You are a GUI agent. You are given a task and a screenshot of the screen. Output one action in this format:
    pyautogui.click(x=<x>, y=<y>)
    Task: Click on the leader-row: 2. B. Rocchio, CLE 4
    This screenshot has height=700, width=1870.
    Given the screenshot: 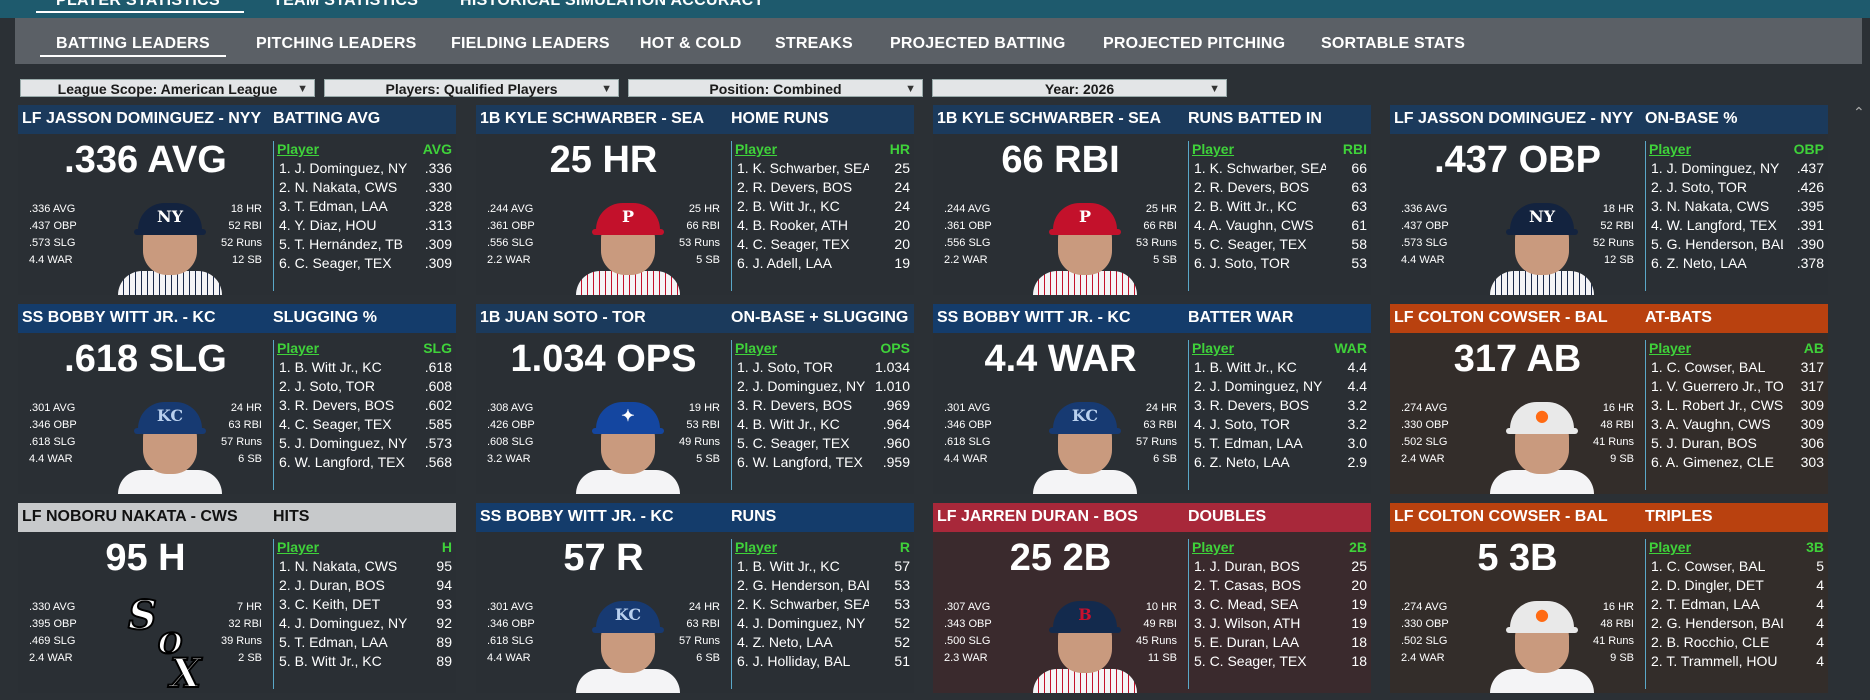 What is the action you would take?
    pyautogui.click(x=1736, y=643)
    